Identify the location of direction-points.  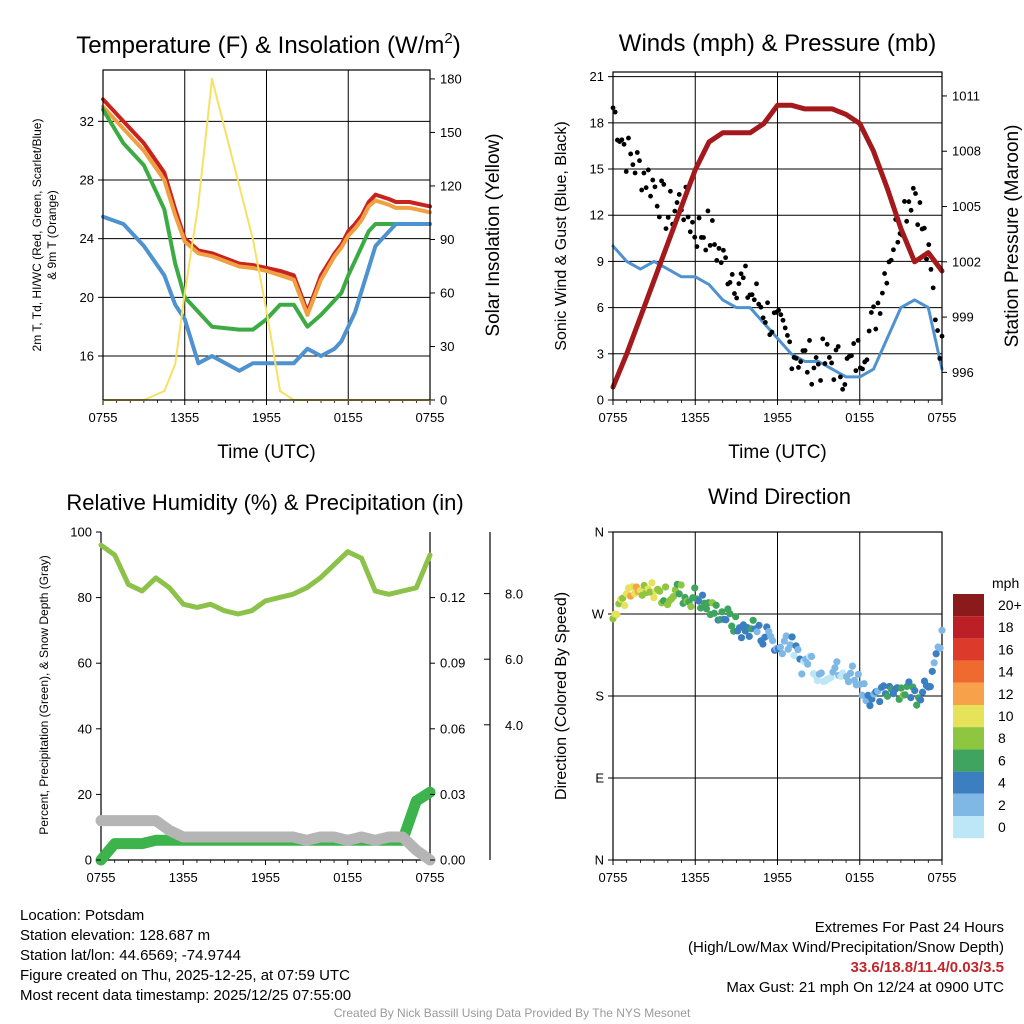
(777, 644).